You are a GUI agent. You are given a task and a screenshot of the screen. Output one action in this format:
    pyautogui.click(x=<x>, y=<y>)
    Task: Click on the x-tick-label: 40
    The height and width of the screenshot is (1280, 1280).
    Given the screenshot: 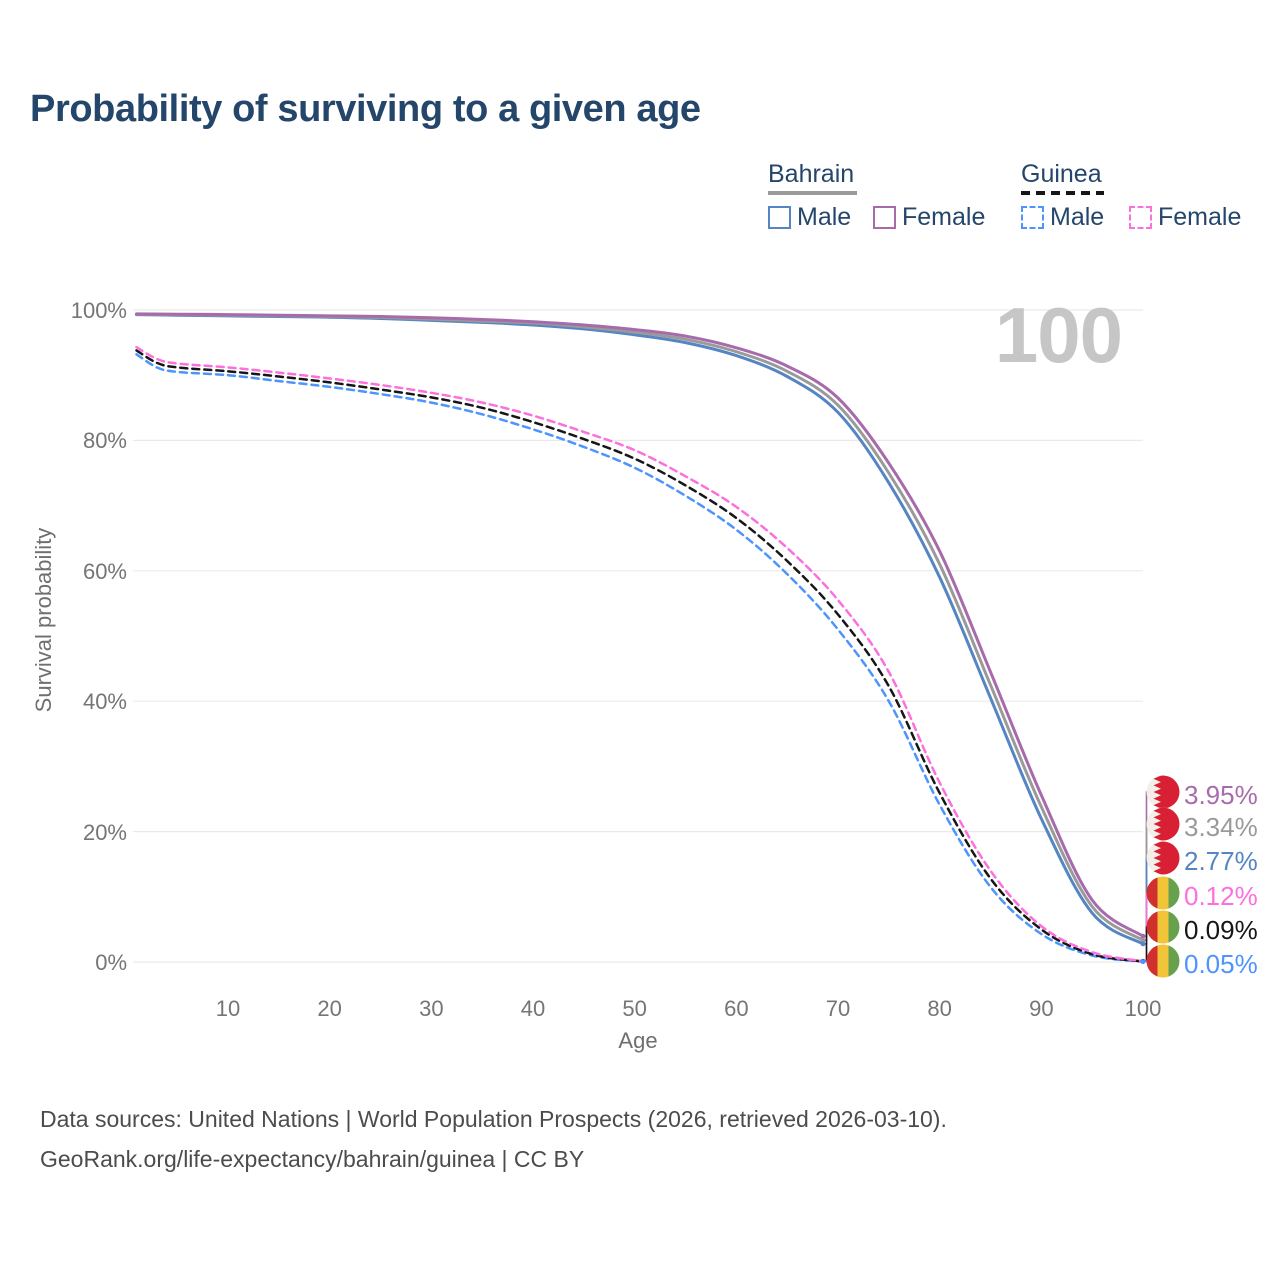 What is the action you would take?
    pyautogui.click(x=533, y=1008)
    